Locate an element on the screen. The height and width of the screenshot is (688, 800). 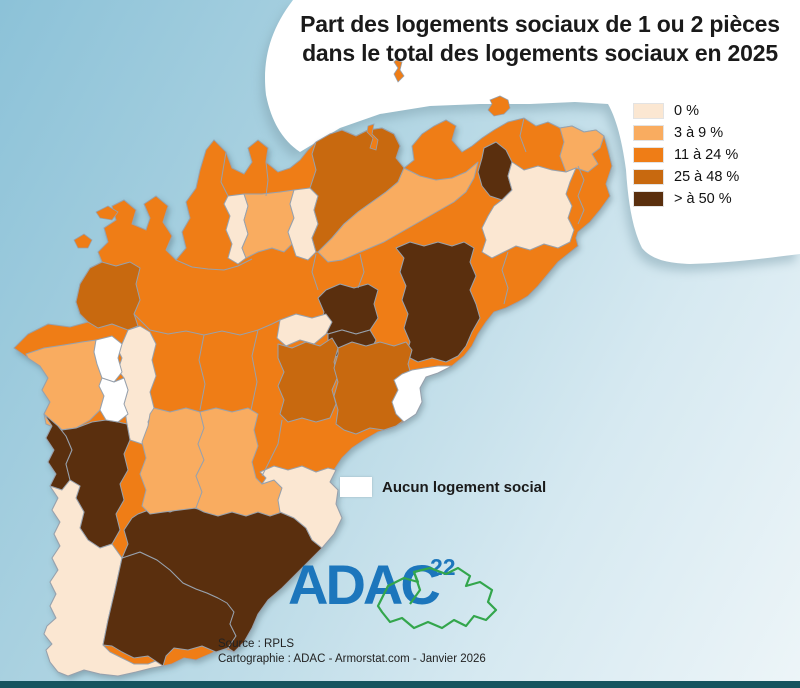
legend-item-4: > à 50 % is located at coordinates (686, 199).